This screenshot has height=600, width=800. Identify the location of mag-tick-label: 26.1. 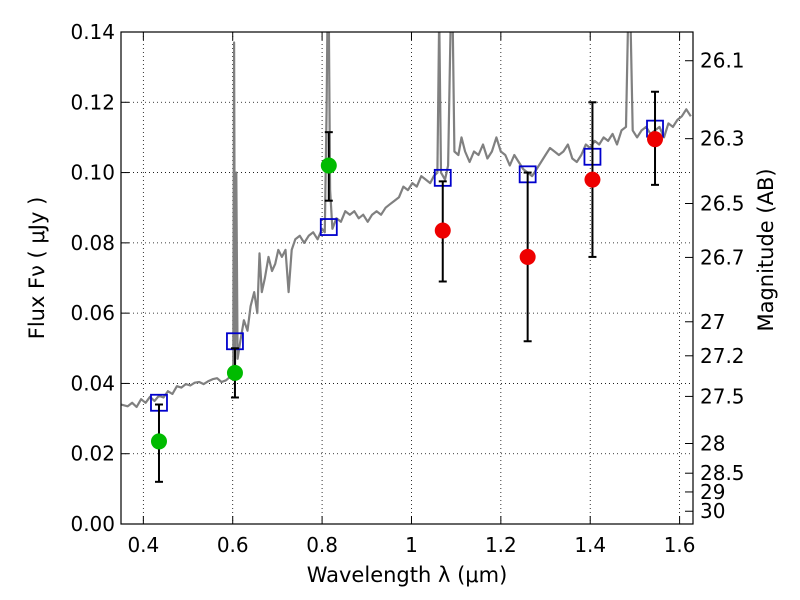
(722, 61).